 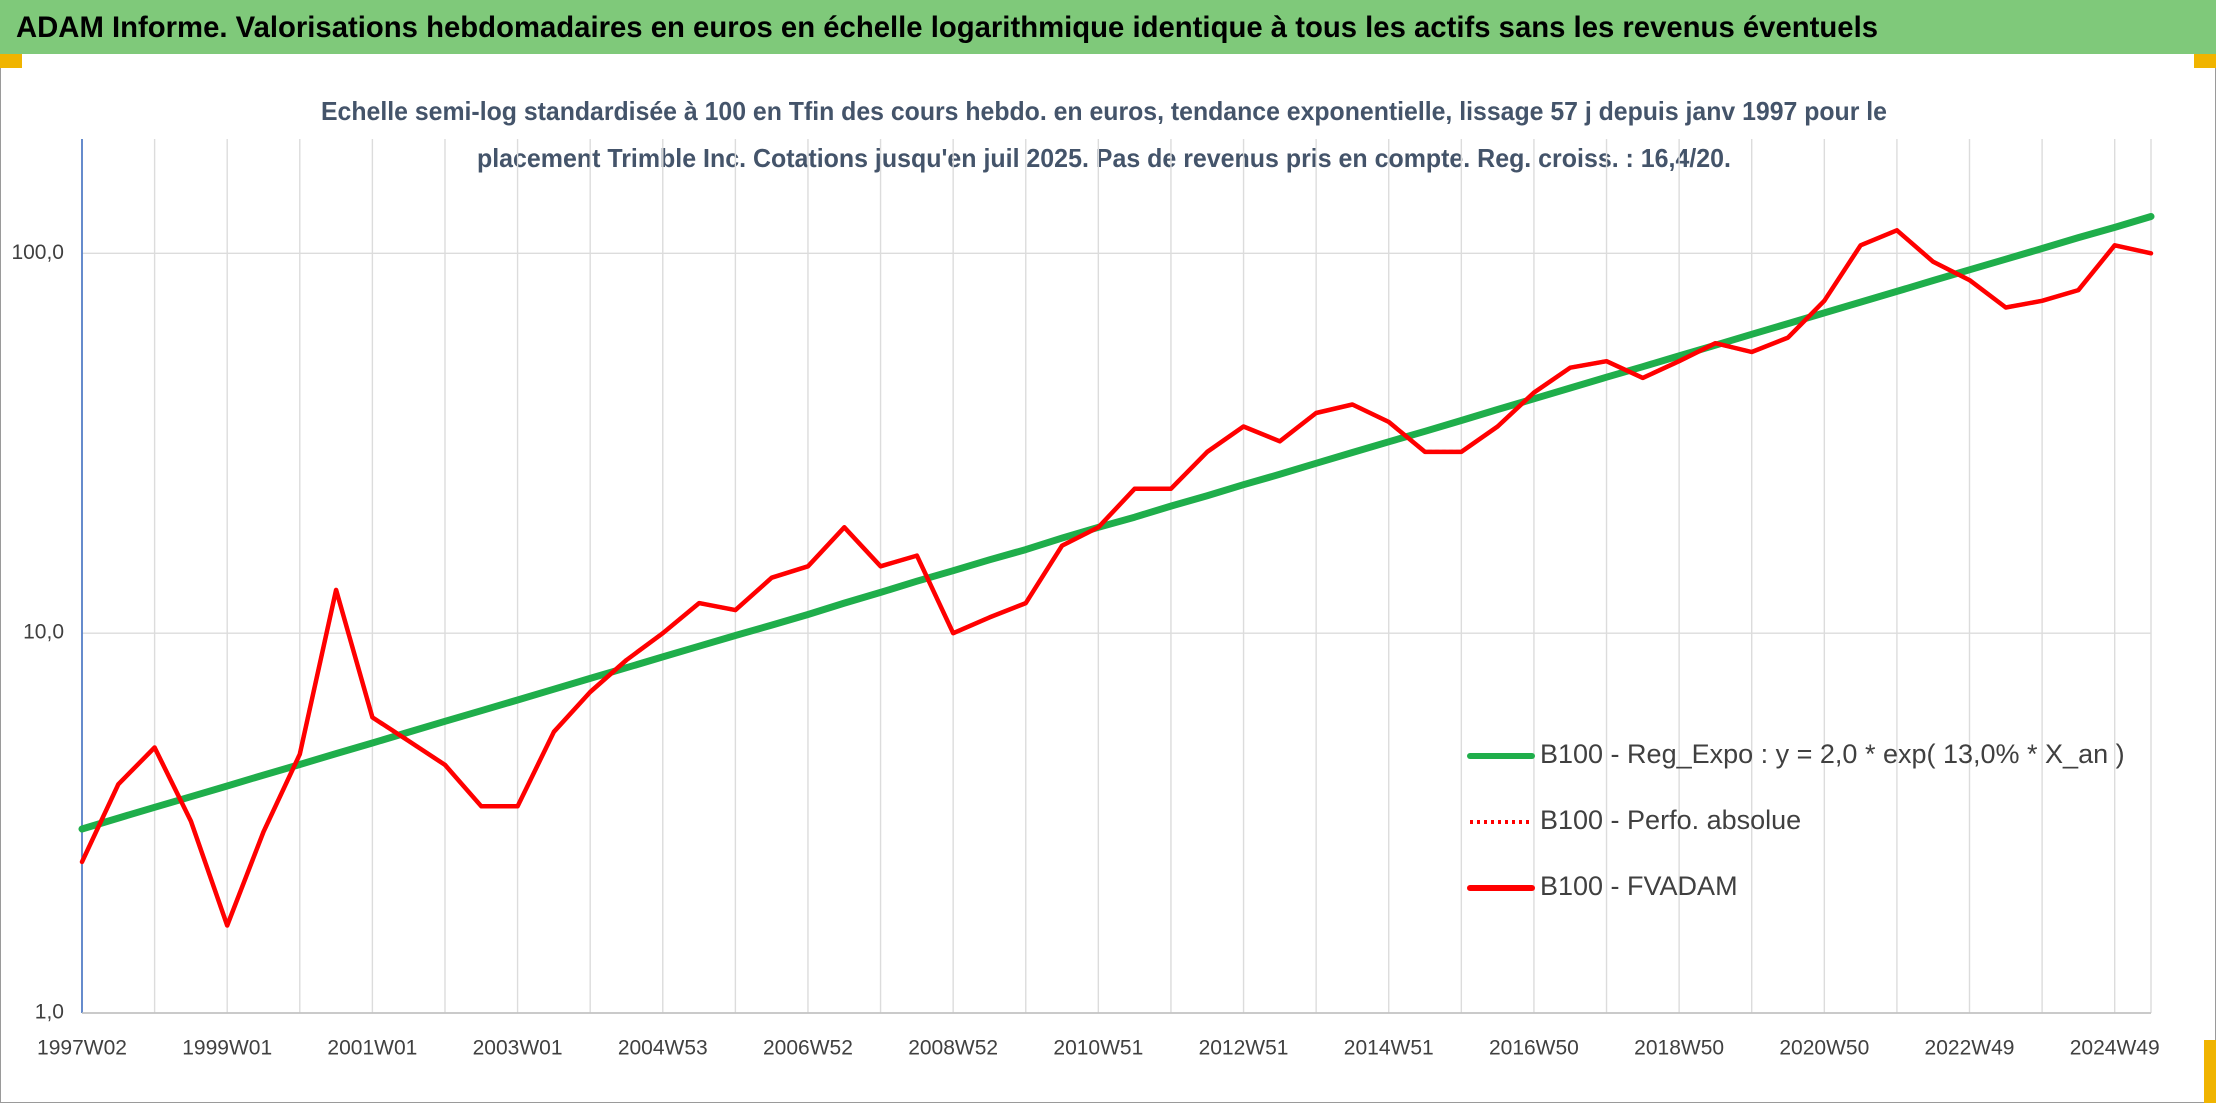 I want to click on x-tick-label: 2004W53, so click(x=663, y=1048).